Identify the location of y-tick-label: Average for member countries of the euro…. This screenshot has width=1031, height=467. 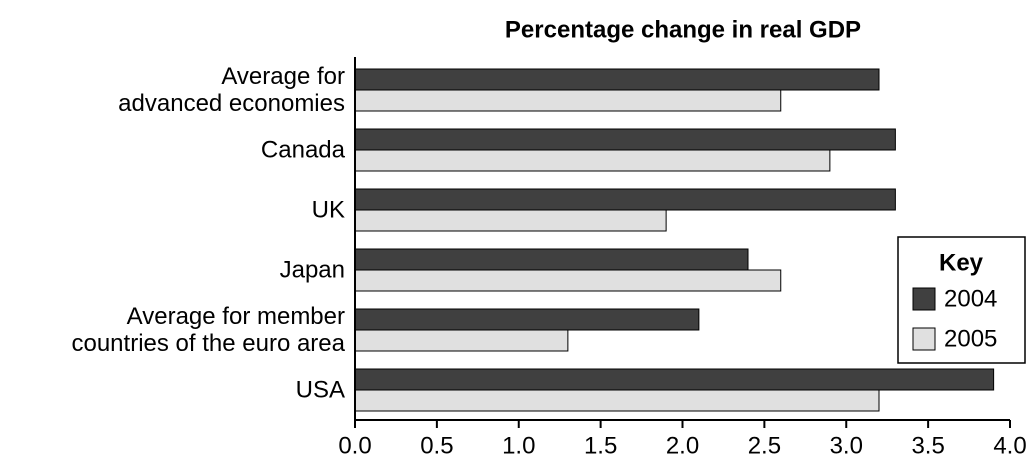
(208, 330).